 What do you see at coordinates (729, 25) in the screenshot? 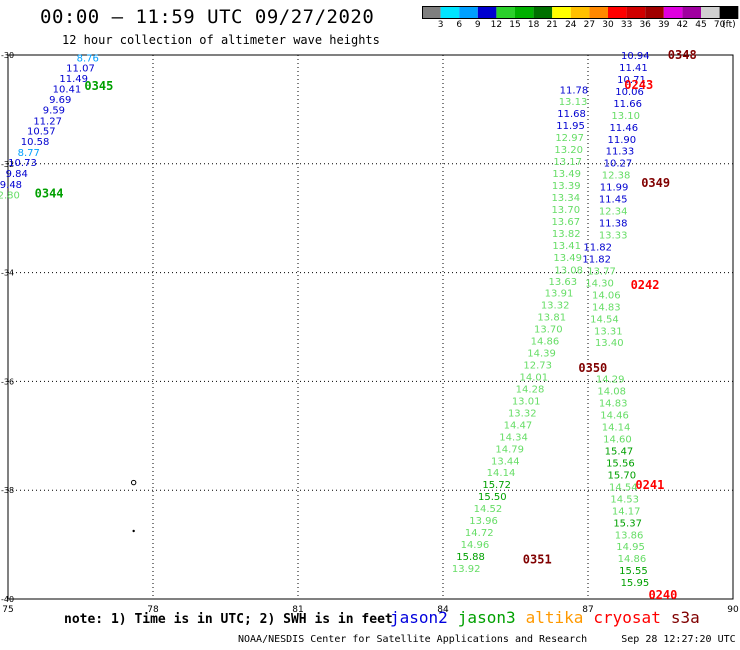
I see `colorbar-label: (ft)` at bounding box center [729, 25].